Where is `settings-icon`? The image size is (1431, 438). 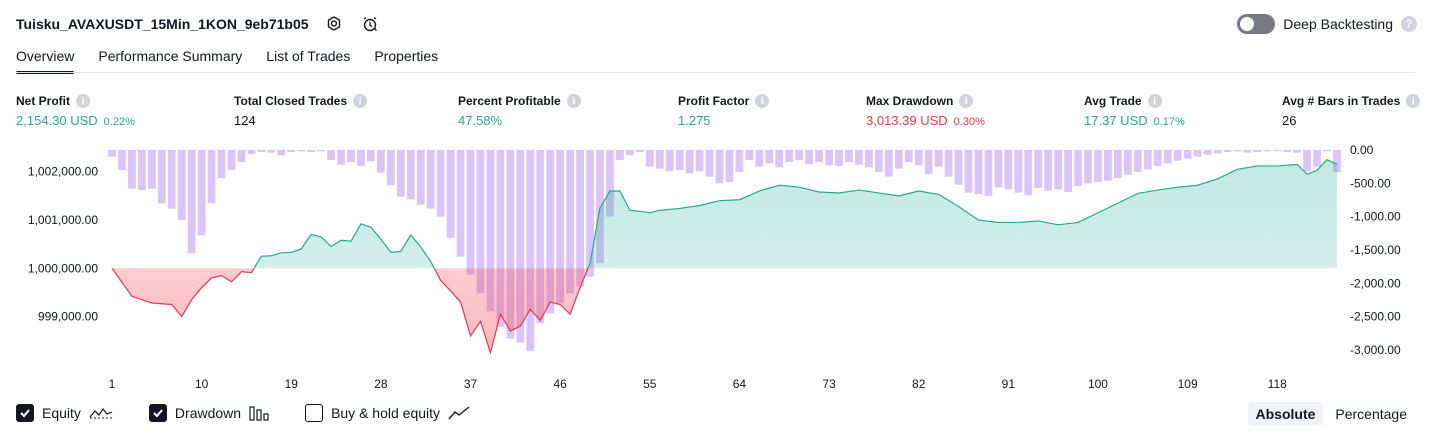 settings-icon is located at coordinates (334, 24).